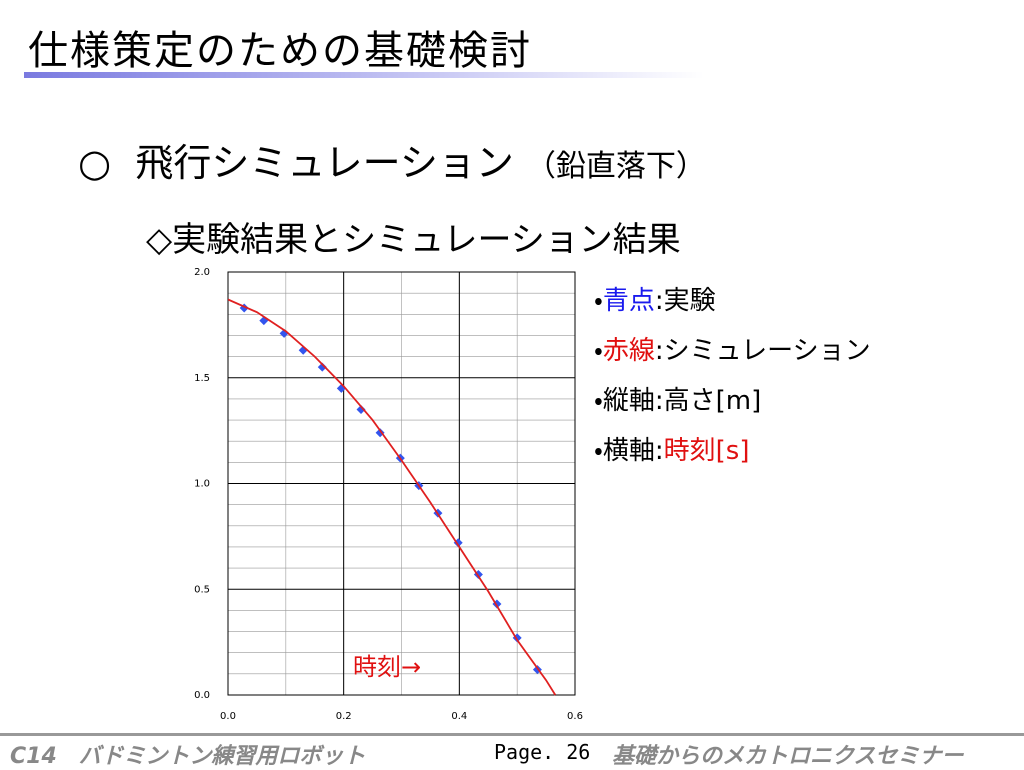 The image size is (1024, 770). What do you see at coordinates (542, 752) in the screenshot?
I see `footer-page: Page. 26` at bounding box center [542, 752].